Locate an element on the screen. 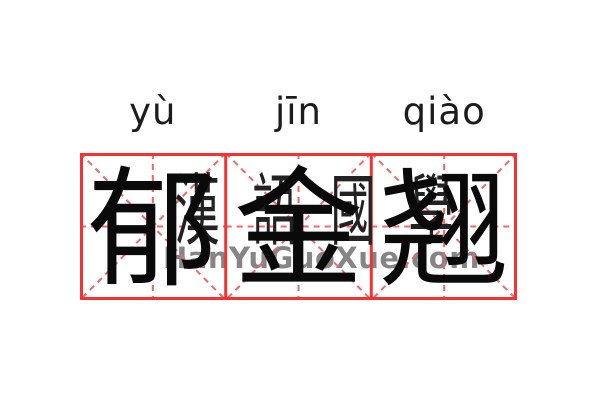 This screenshot has width=600, height=400. cjk-watermark-char-4: 學 is located at coordinates (431, 212).